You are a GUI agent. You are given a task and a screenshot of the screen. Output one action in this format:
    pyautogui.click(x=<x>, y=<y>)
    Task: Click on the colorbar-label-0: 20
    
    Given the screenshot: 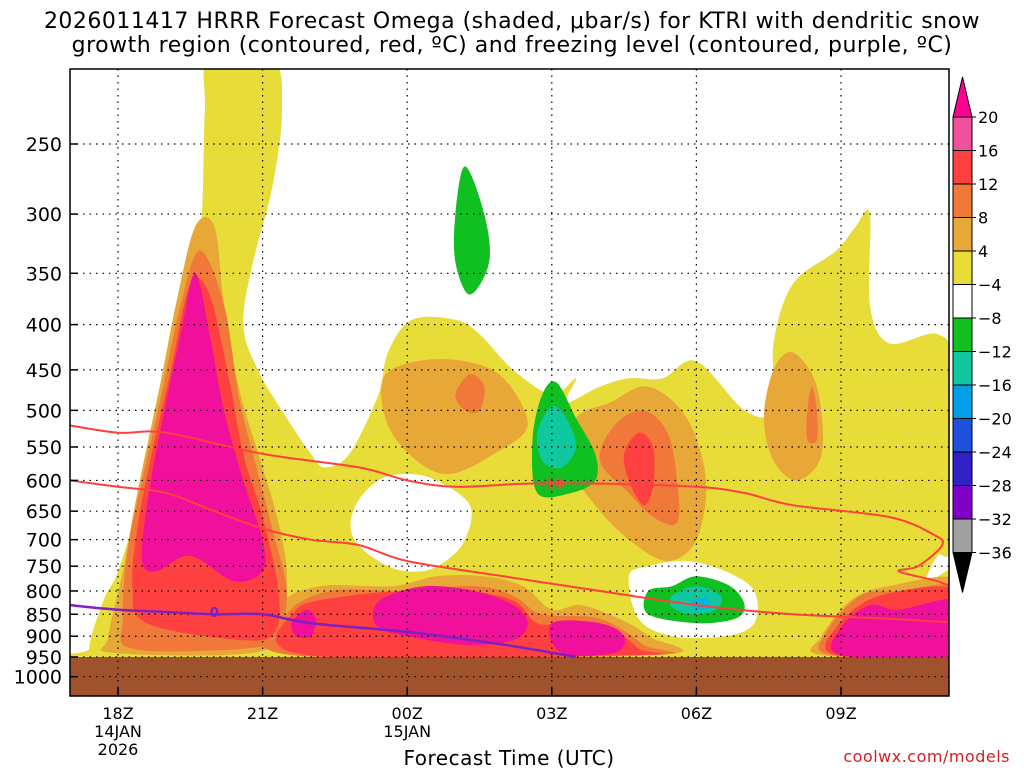 What is the action you would take?
    pyautogui.click(x=988, y=117)
    